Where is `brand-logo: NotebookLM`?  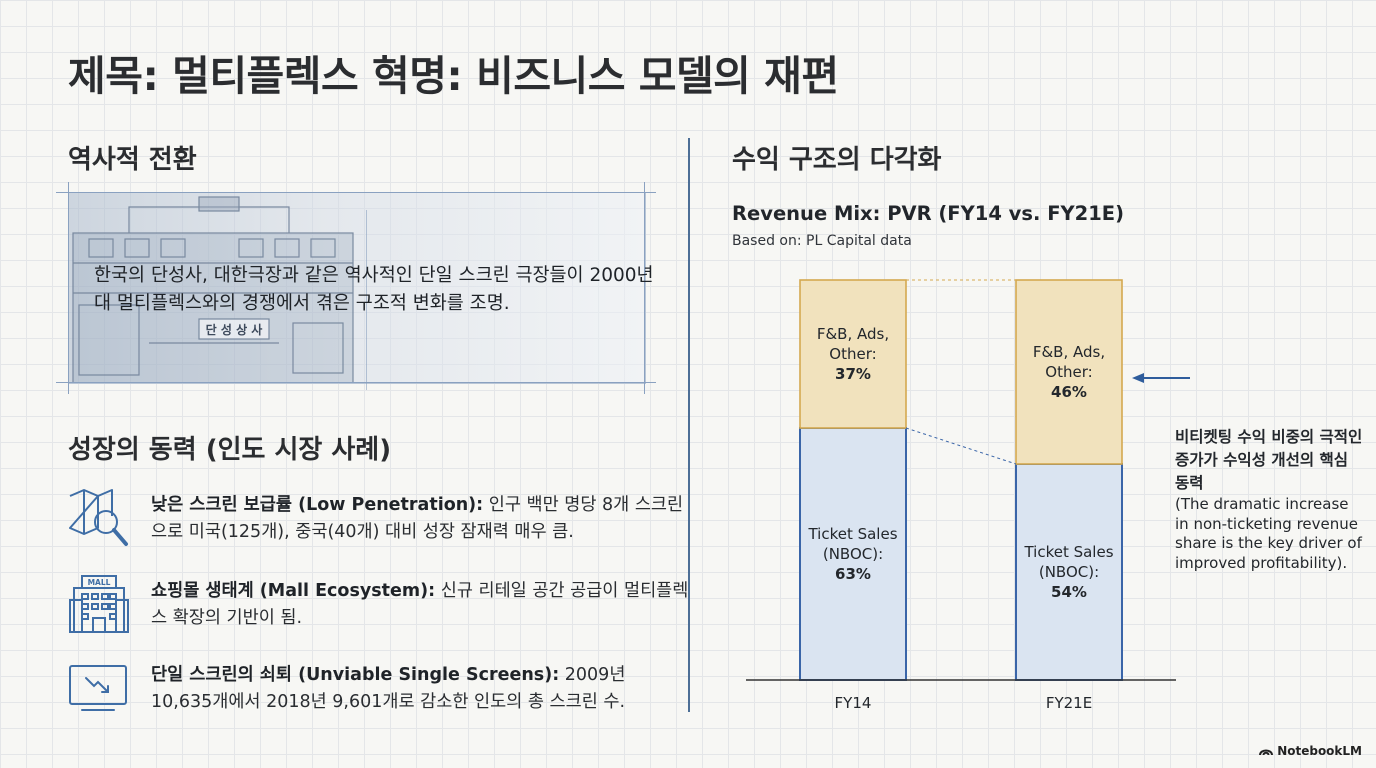 brand-logo: NotebookLM is located at coordinates (1310, 751).